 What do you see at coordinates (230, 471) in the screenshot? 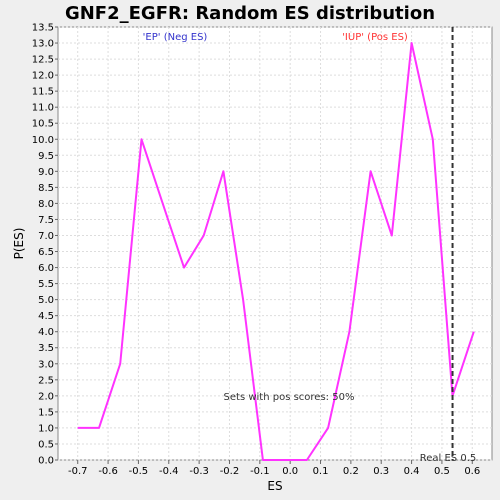
I see `x-tick-label: -0.2` at bounding box center [230, 471].